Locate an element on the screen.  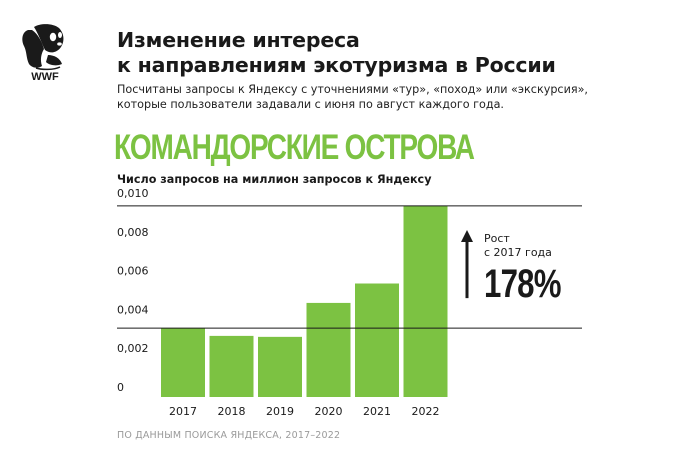
growth-label-line-2: с 2017 года is located at coordinates (518, 252).